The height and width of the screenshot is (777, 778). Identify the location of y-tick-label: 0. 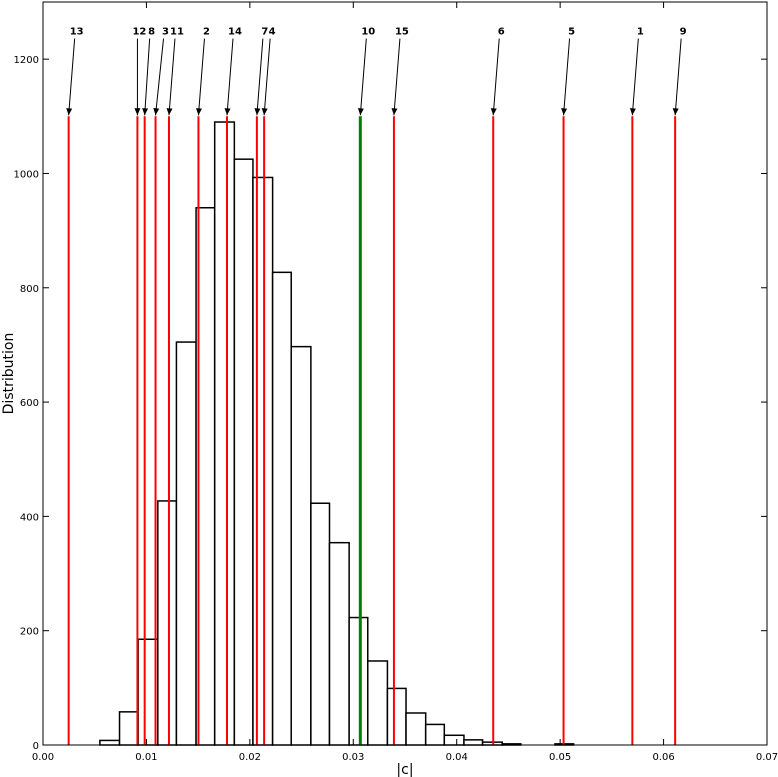
(36, 746).